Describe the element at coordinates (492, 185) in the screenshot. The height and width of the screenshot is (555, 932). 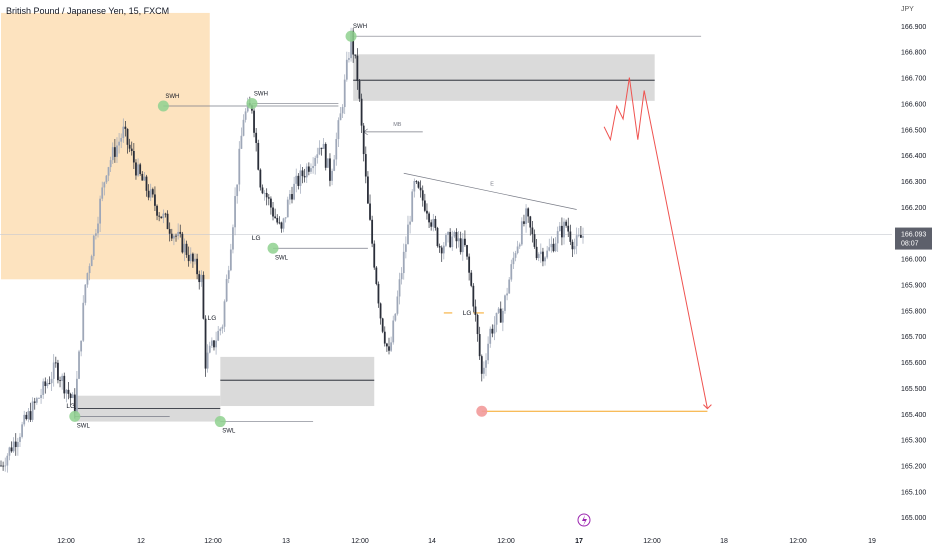
I see `annotation-label-e: E` at that location.